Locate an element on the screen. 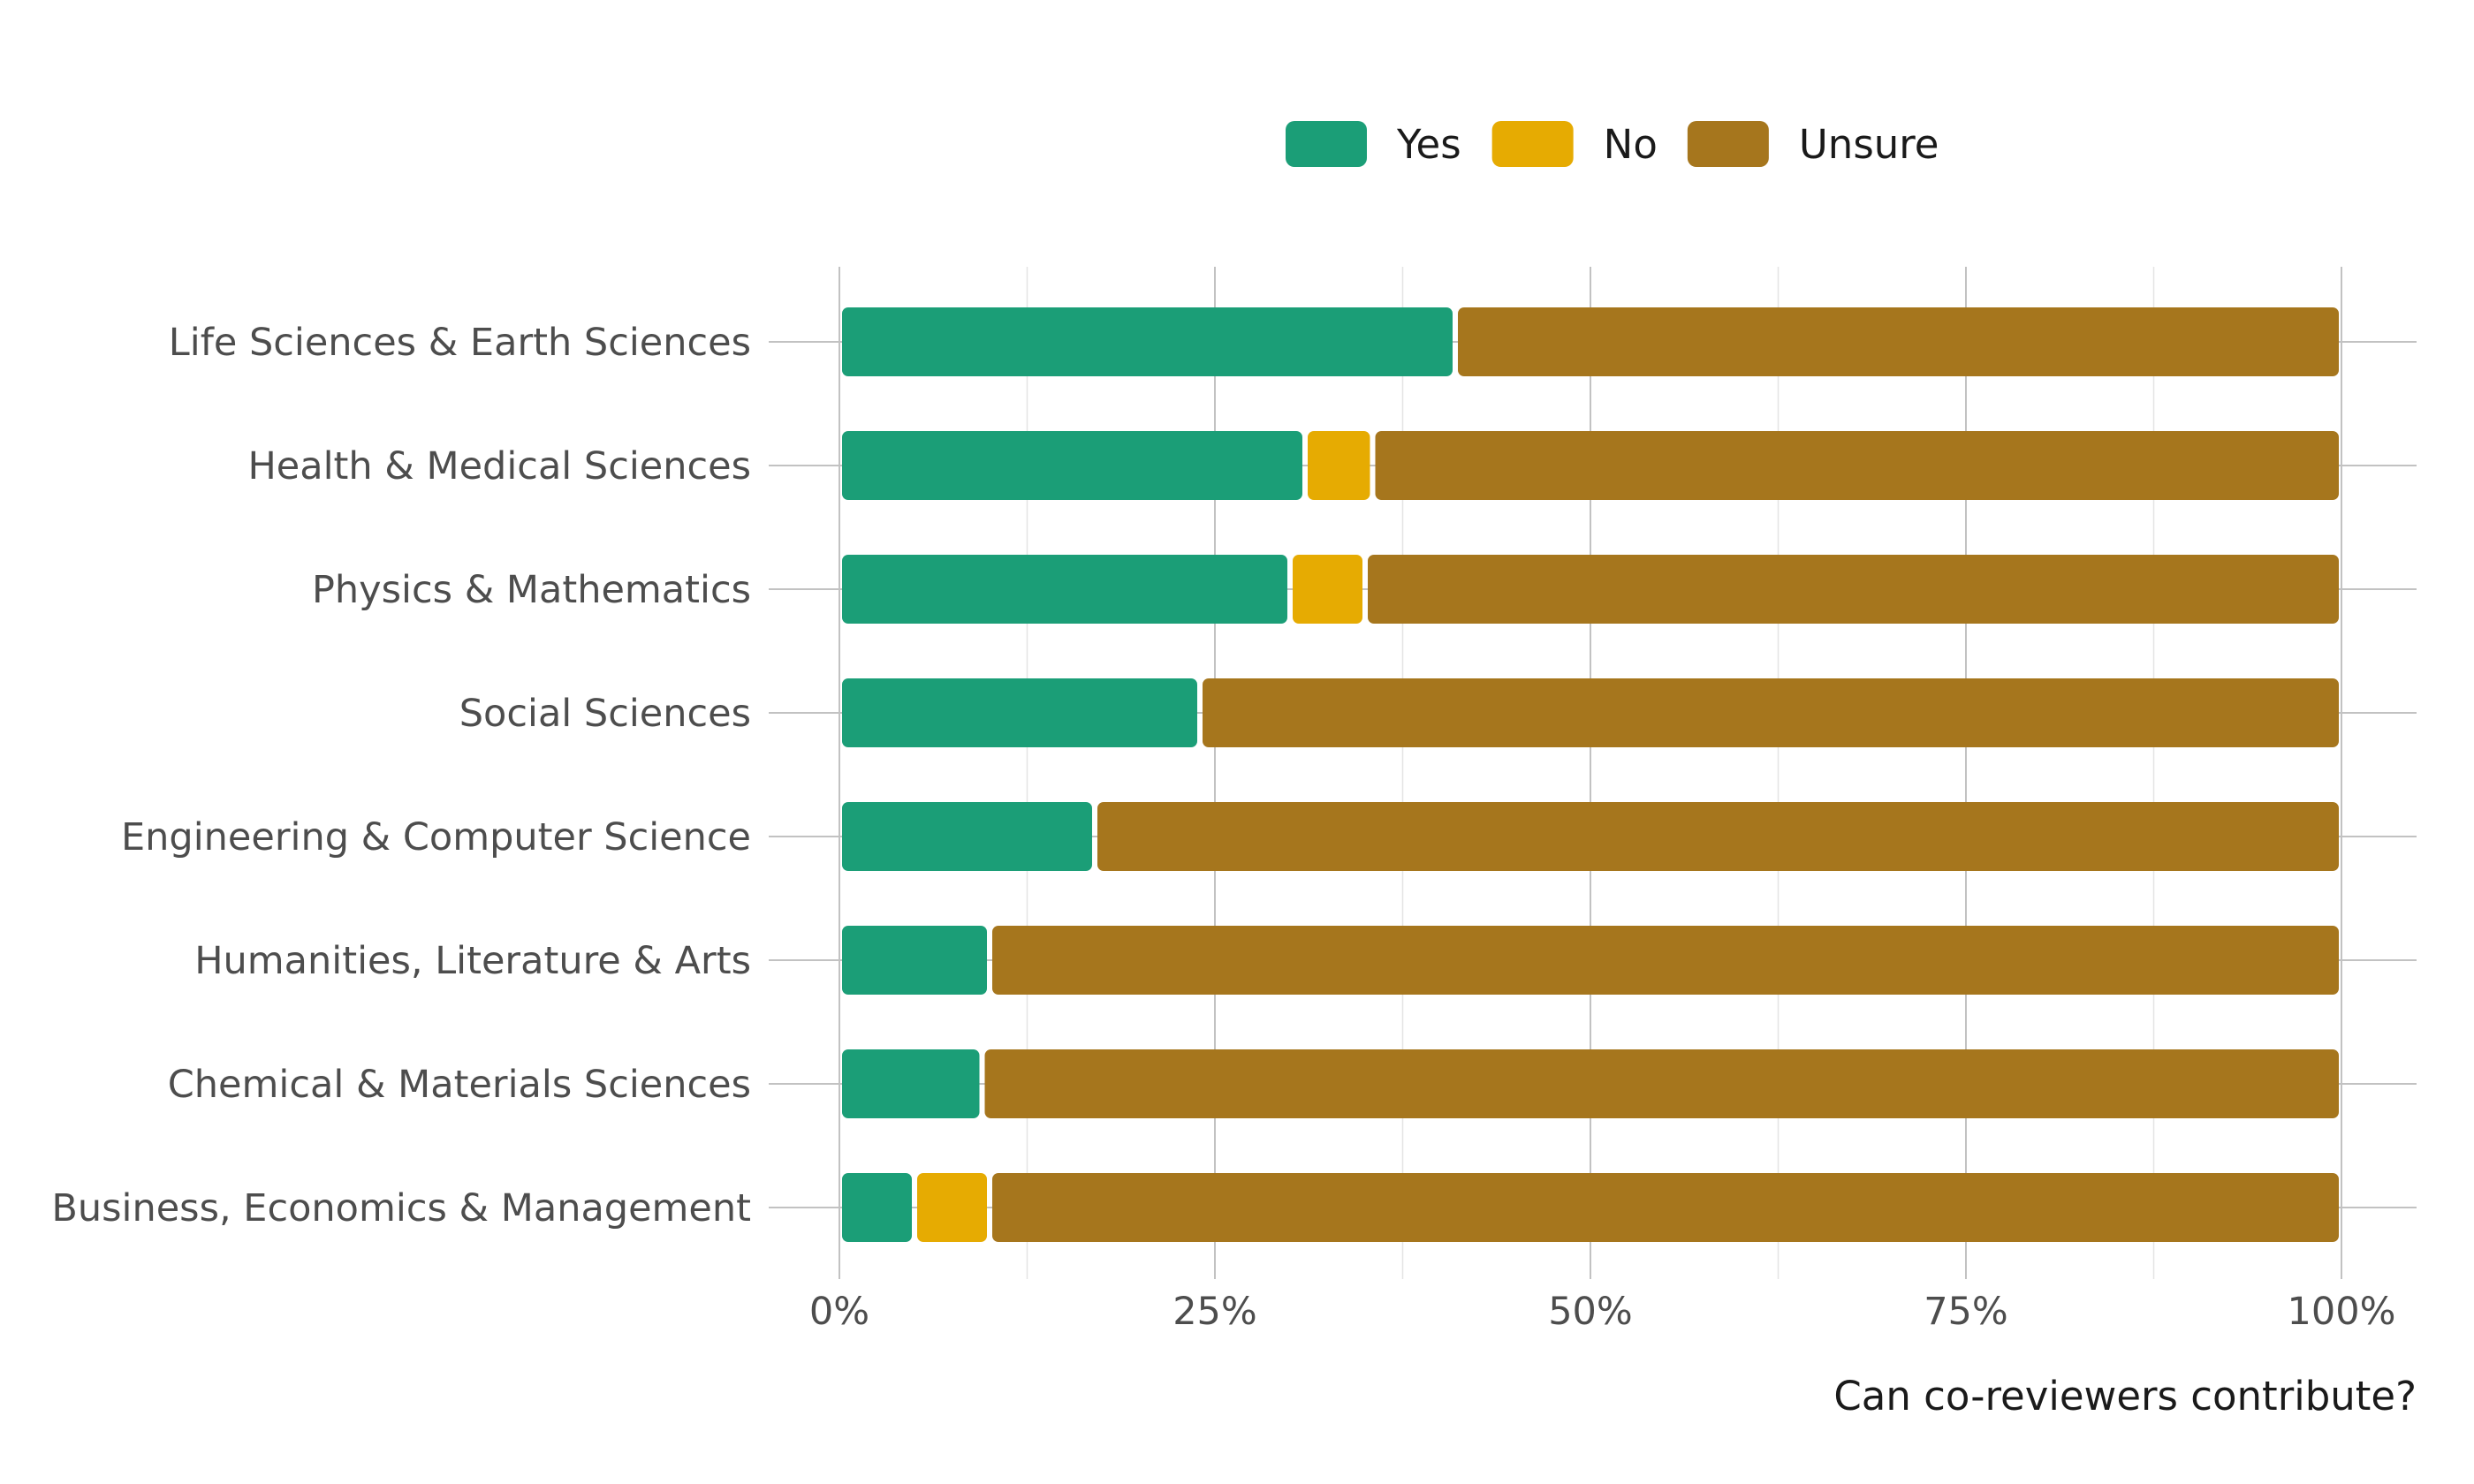 The image size is (2474, 1484). category-label: Physics & Mathematics is located at coordinates (531, 590).